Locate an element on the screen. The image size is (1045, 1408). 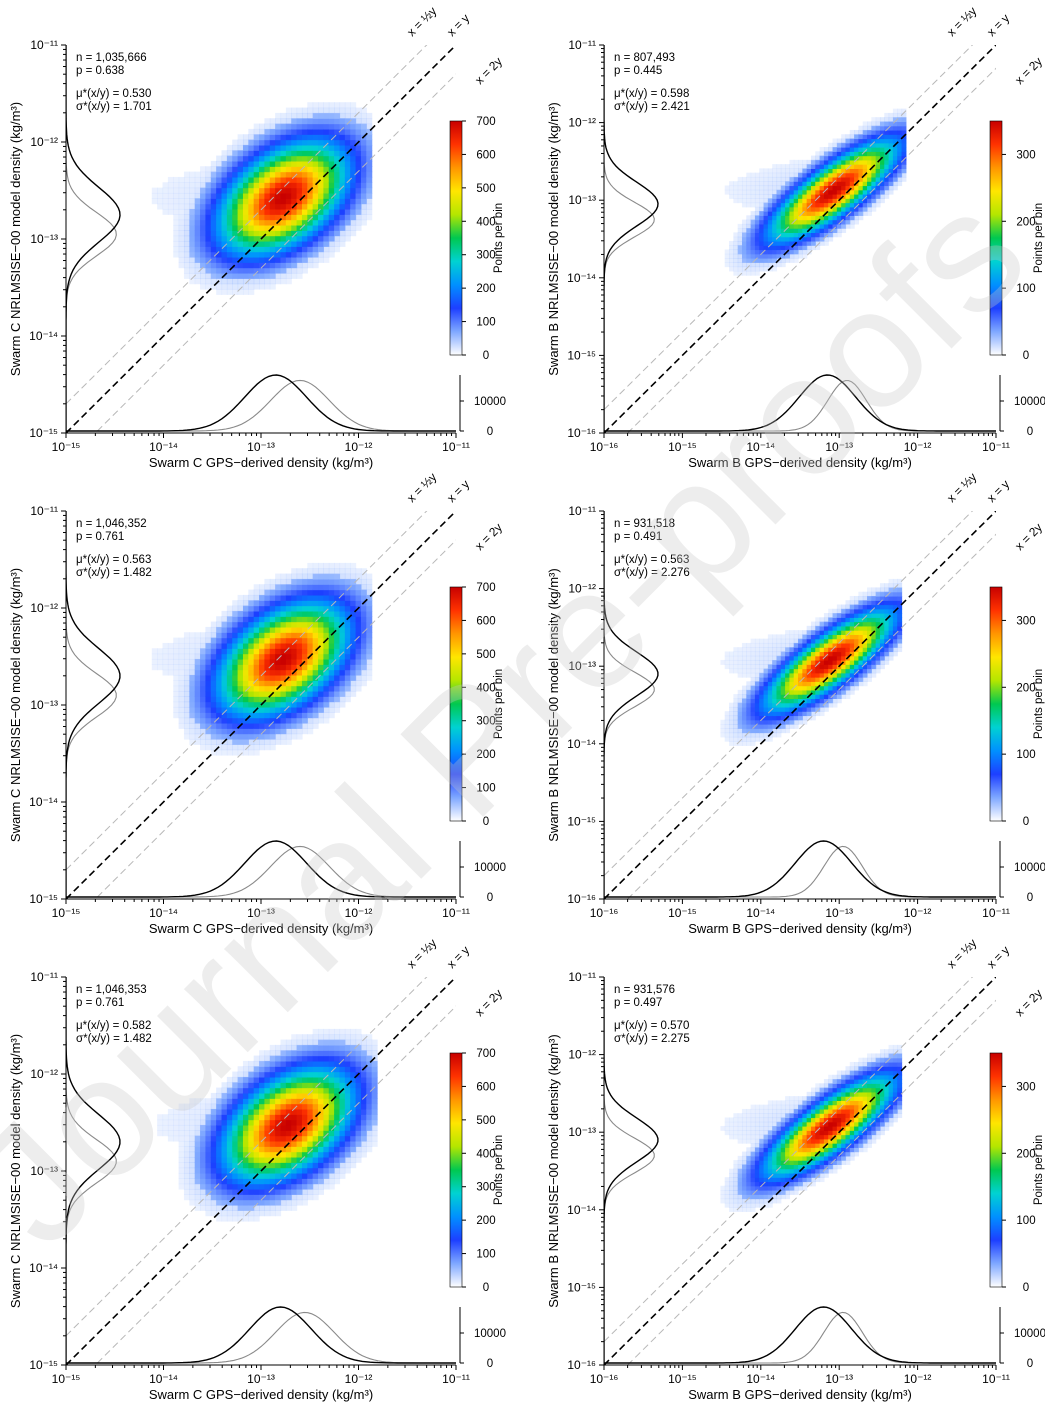
colorbar is located at coordinates (456, 238).